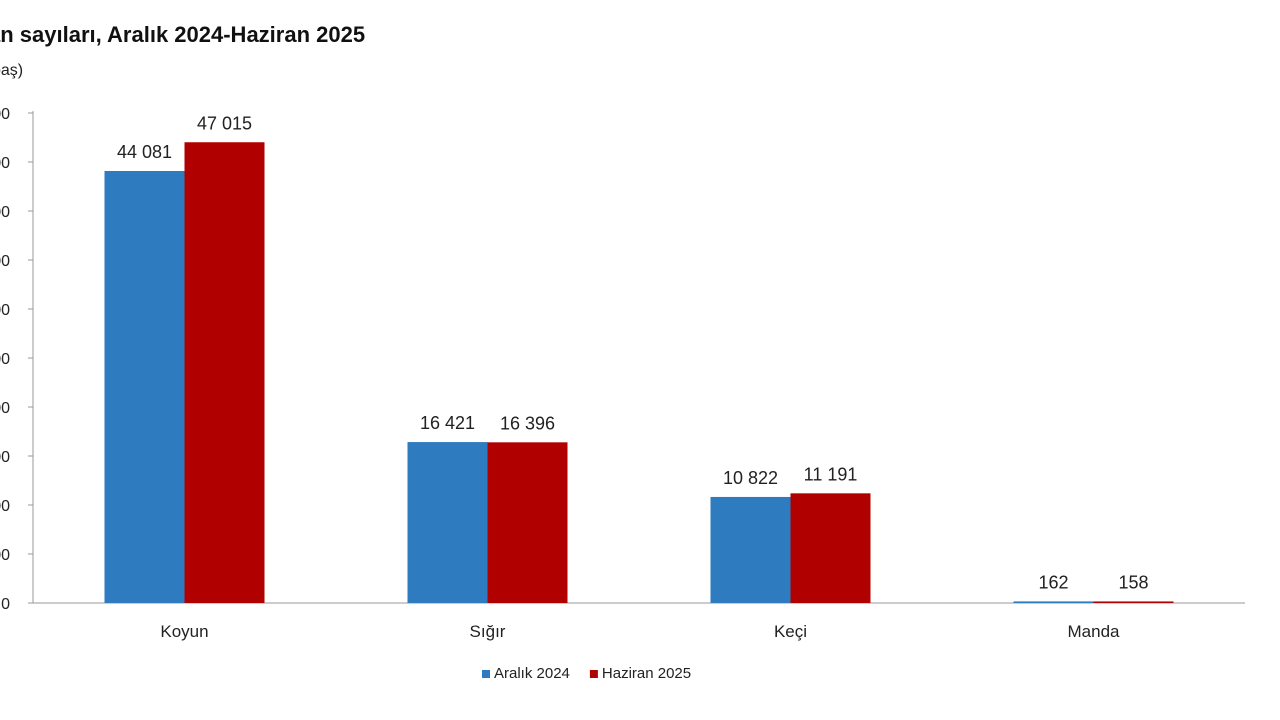 The image size is (1280, 720). I want to click on data-label: 158, so click(1133, 582).